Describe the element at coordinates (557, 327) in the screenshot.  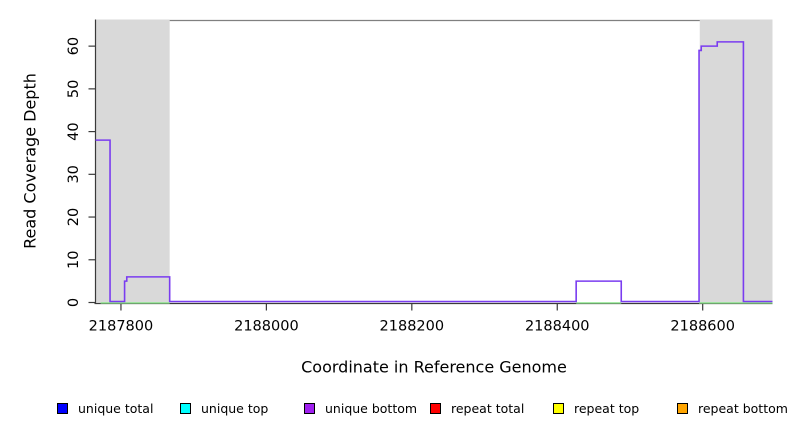
I see `x-tick-label: 2188400` at that location.